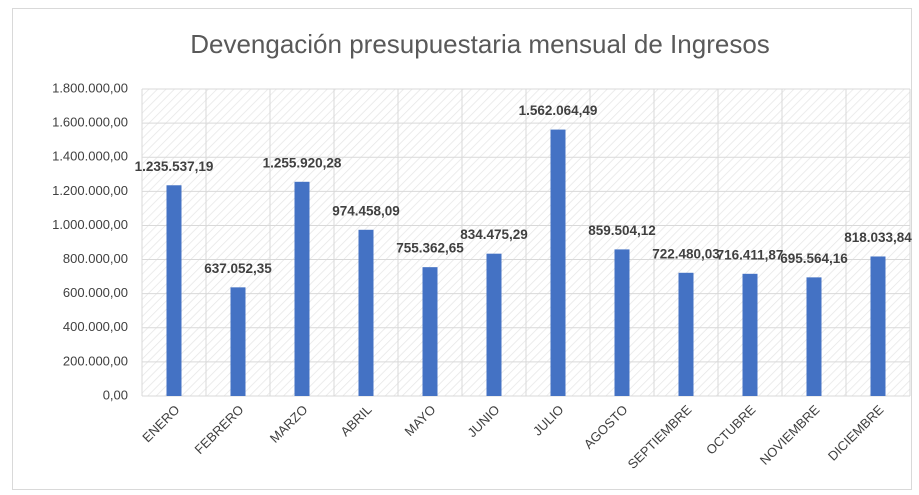  What do you see at coordinates (90, 156) in the screenshot?
I see `y-tick-label: 1.400.000,00` at bounding box center [90, 156].